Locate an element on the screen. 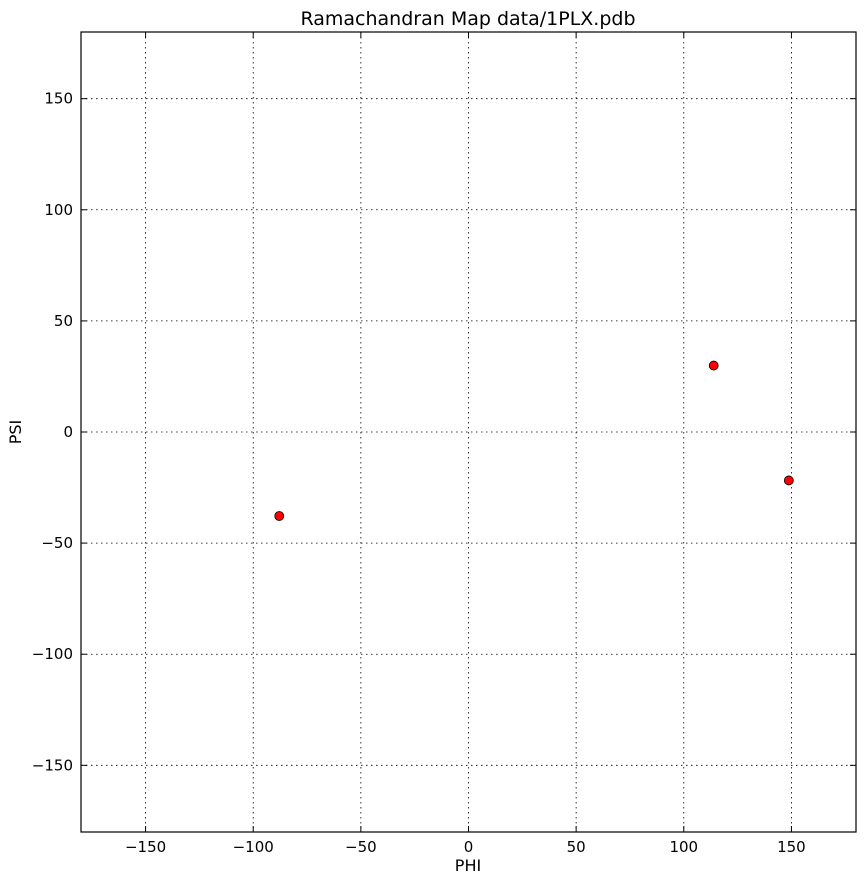 The height and width of the screenshot is (884, 865). y-tick-label: 150 is located at coordinates (58, 99).